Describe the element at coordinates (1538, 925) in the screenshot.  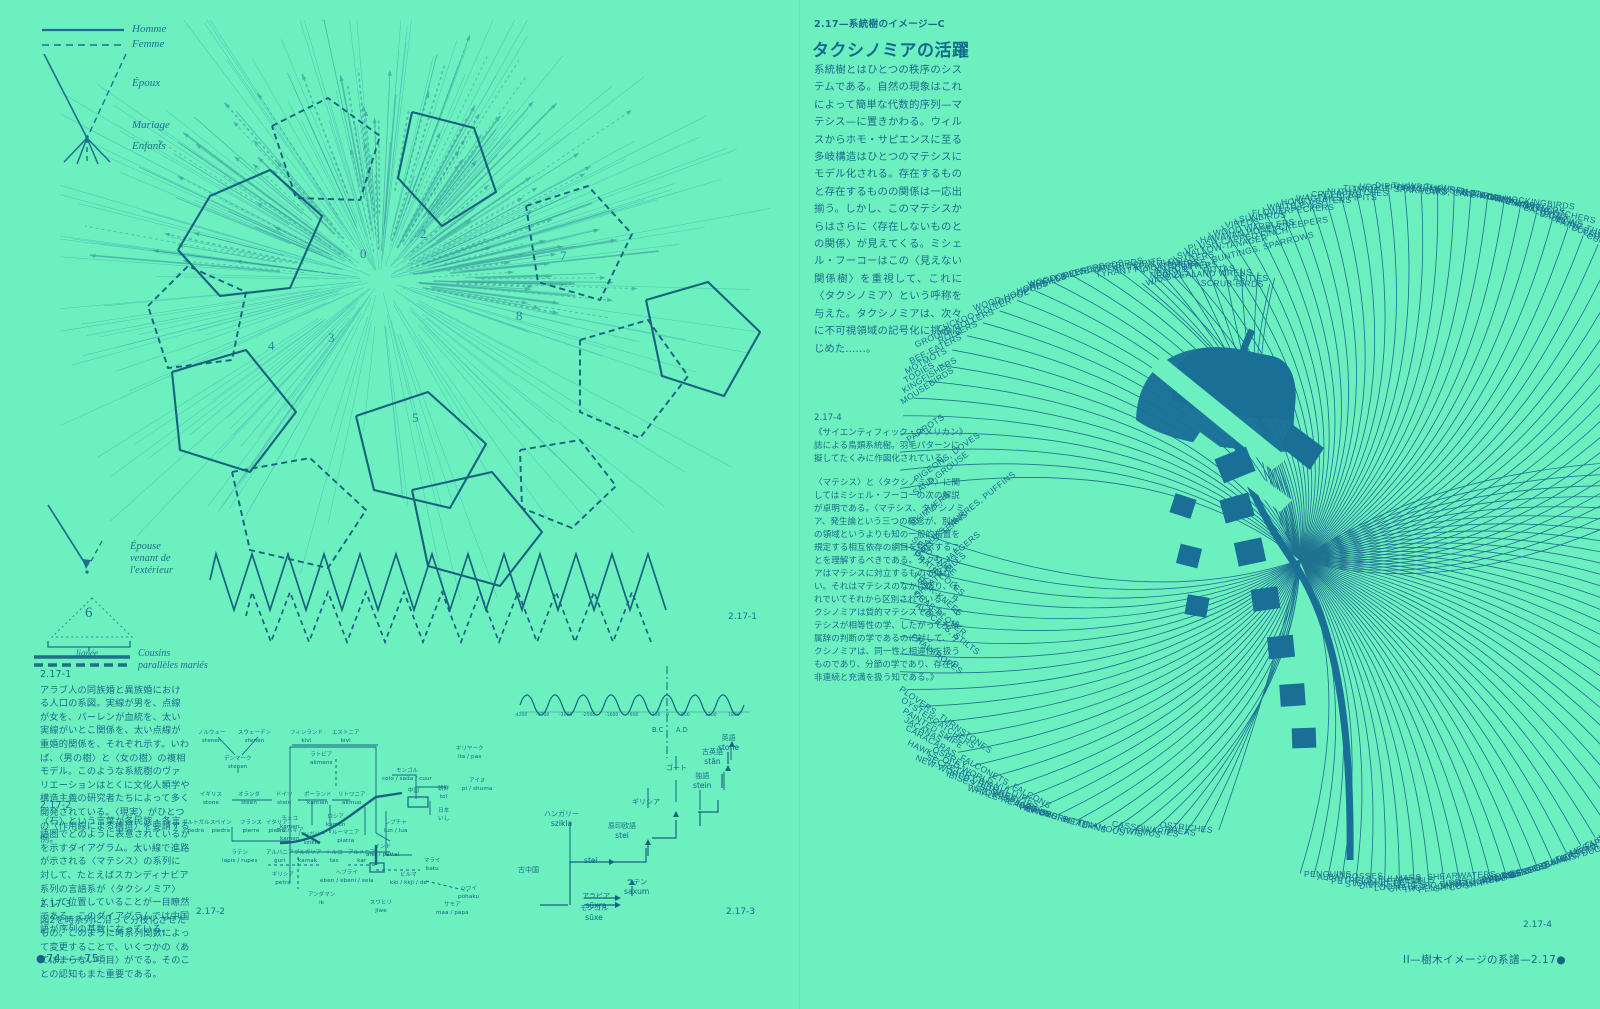
I see `figure-number-217-4: 2.17-4` at that location.